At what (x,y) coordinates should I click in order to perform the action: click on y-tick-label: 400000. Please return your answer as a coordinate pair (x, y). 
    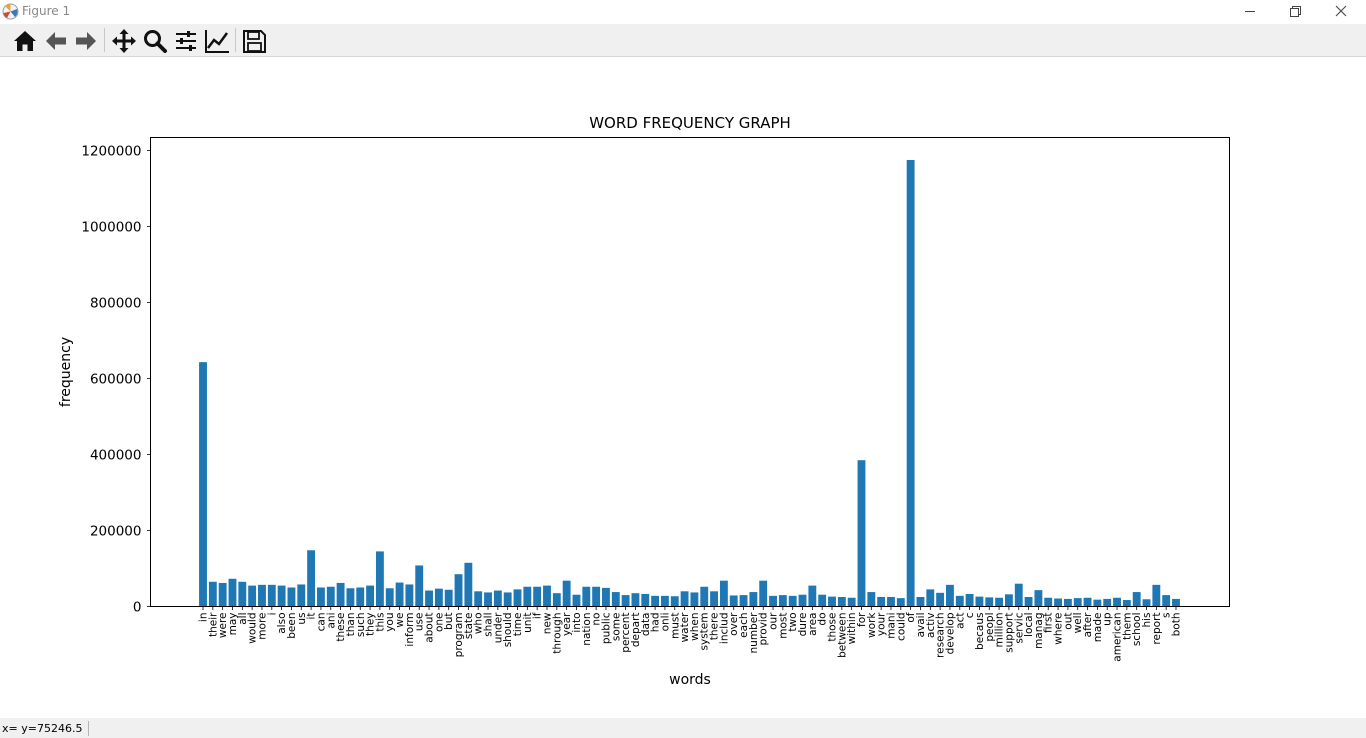
    Looking at the image, I should click on (116, 456).